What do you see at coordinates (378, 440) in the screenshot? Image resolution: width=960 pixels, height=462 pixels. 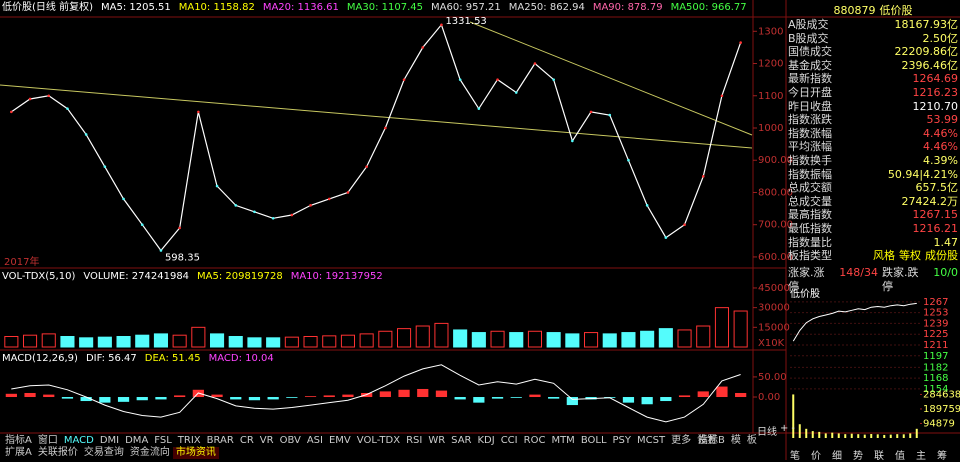 I see `indicator-tab: VOL-TDX` at bounding box center [378, 440].